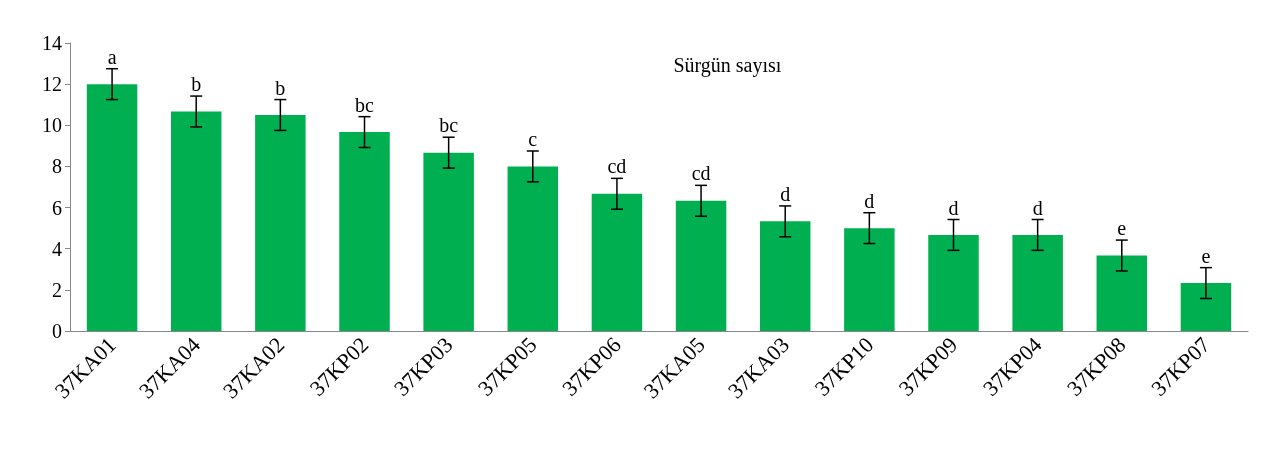  What do you see at coordinates (52, 43) in the screenshot?
I see `y-tick-label: 14` at bounding box center [52, 43].